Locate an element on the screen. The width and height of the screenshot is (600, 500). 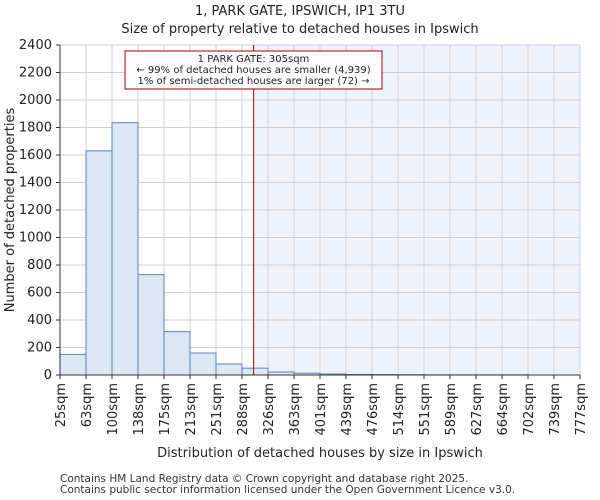
x-tick-label: 627sqm is located at coordinates (477, 409).